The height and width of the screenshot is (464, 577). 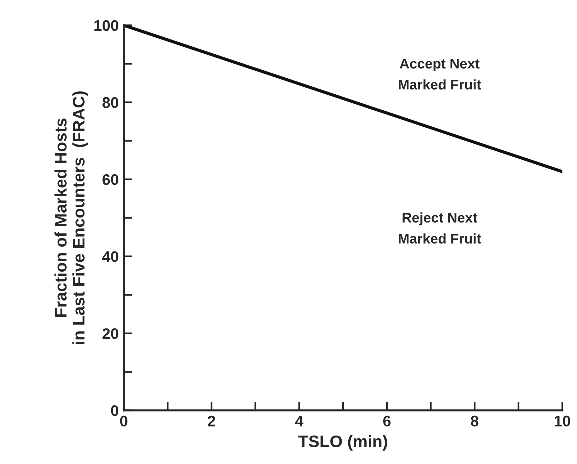 I want to click on x-tick-label: 0, so click(x=124, y=421).